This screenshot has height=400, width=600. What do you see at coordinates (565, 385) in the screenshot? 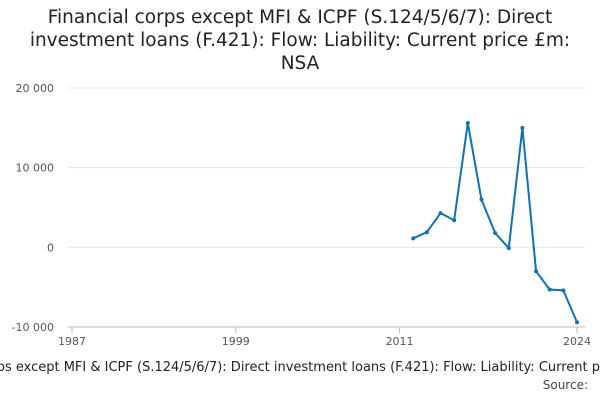
I see `source: Source:` at bounding box center [565, 385].